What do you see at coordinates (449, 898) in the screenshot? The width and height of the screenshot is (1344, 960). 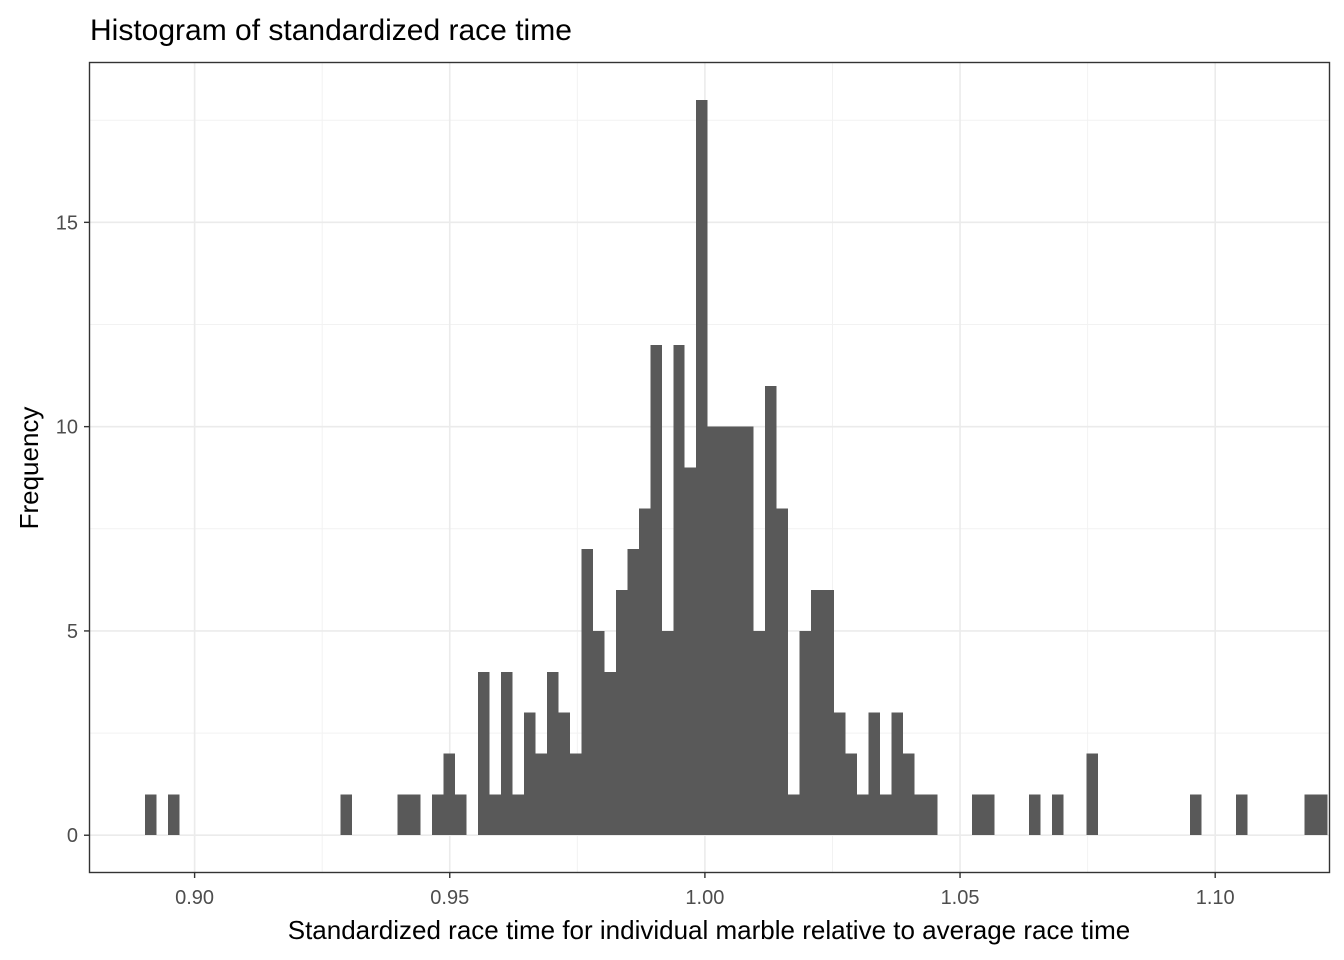 I see `x-tick-label: 0.95` at bounding box center [449, 898].